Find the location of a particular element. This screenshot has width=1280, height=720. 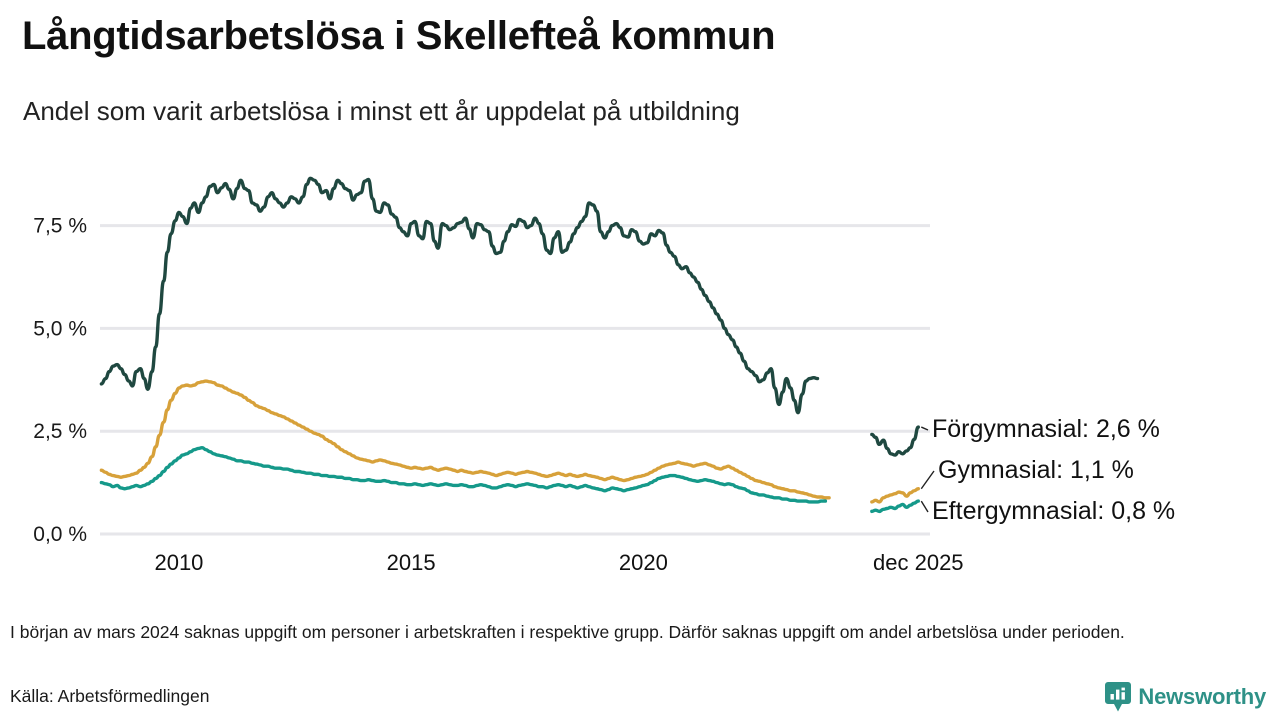

series-label: Förgymnasial: 2,6 % is located at coordinates (1046, 429).